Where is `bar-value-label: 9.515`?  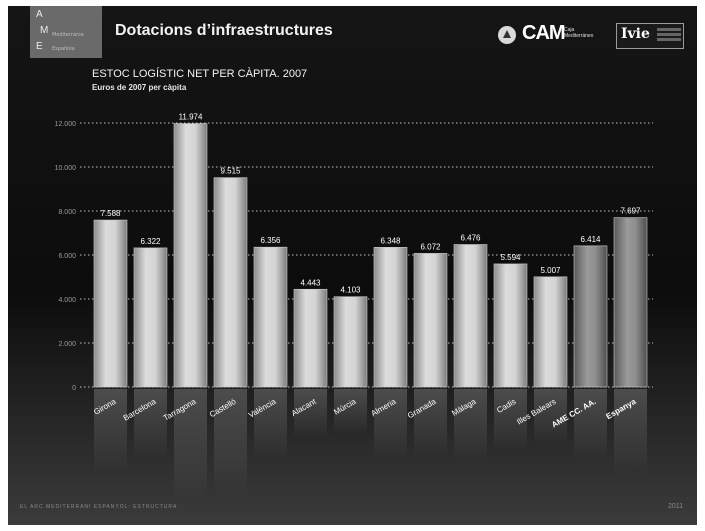 bar-value-label: 9.515 is located at coordinates (230, 171).